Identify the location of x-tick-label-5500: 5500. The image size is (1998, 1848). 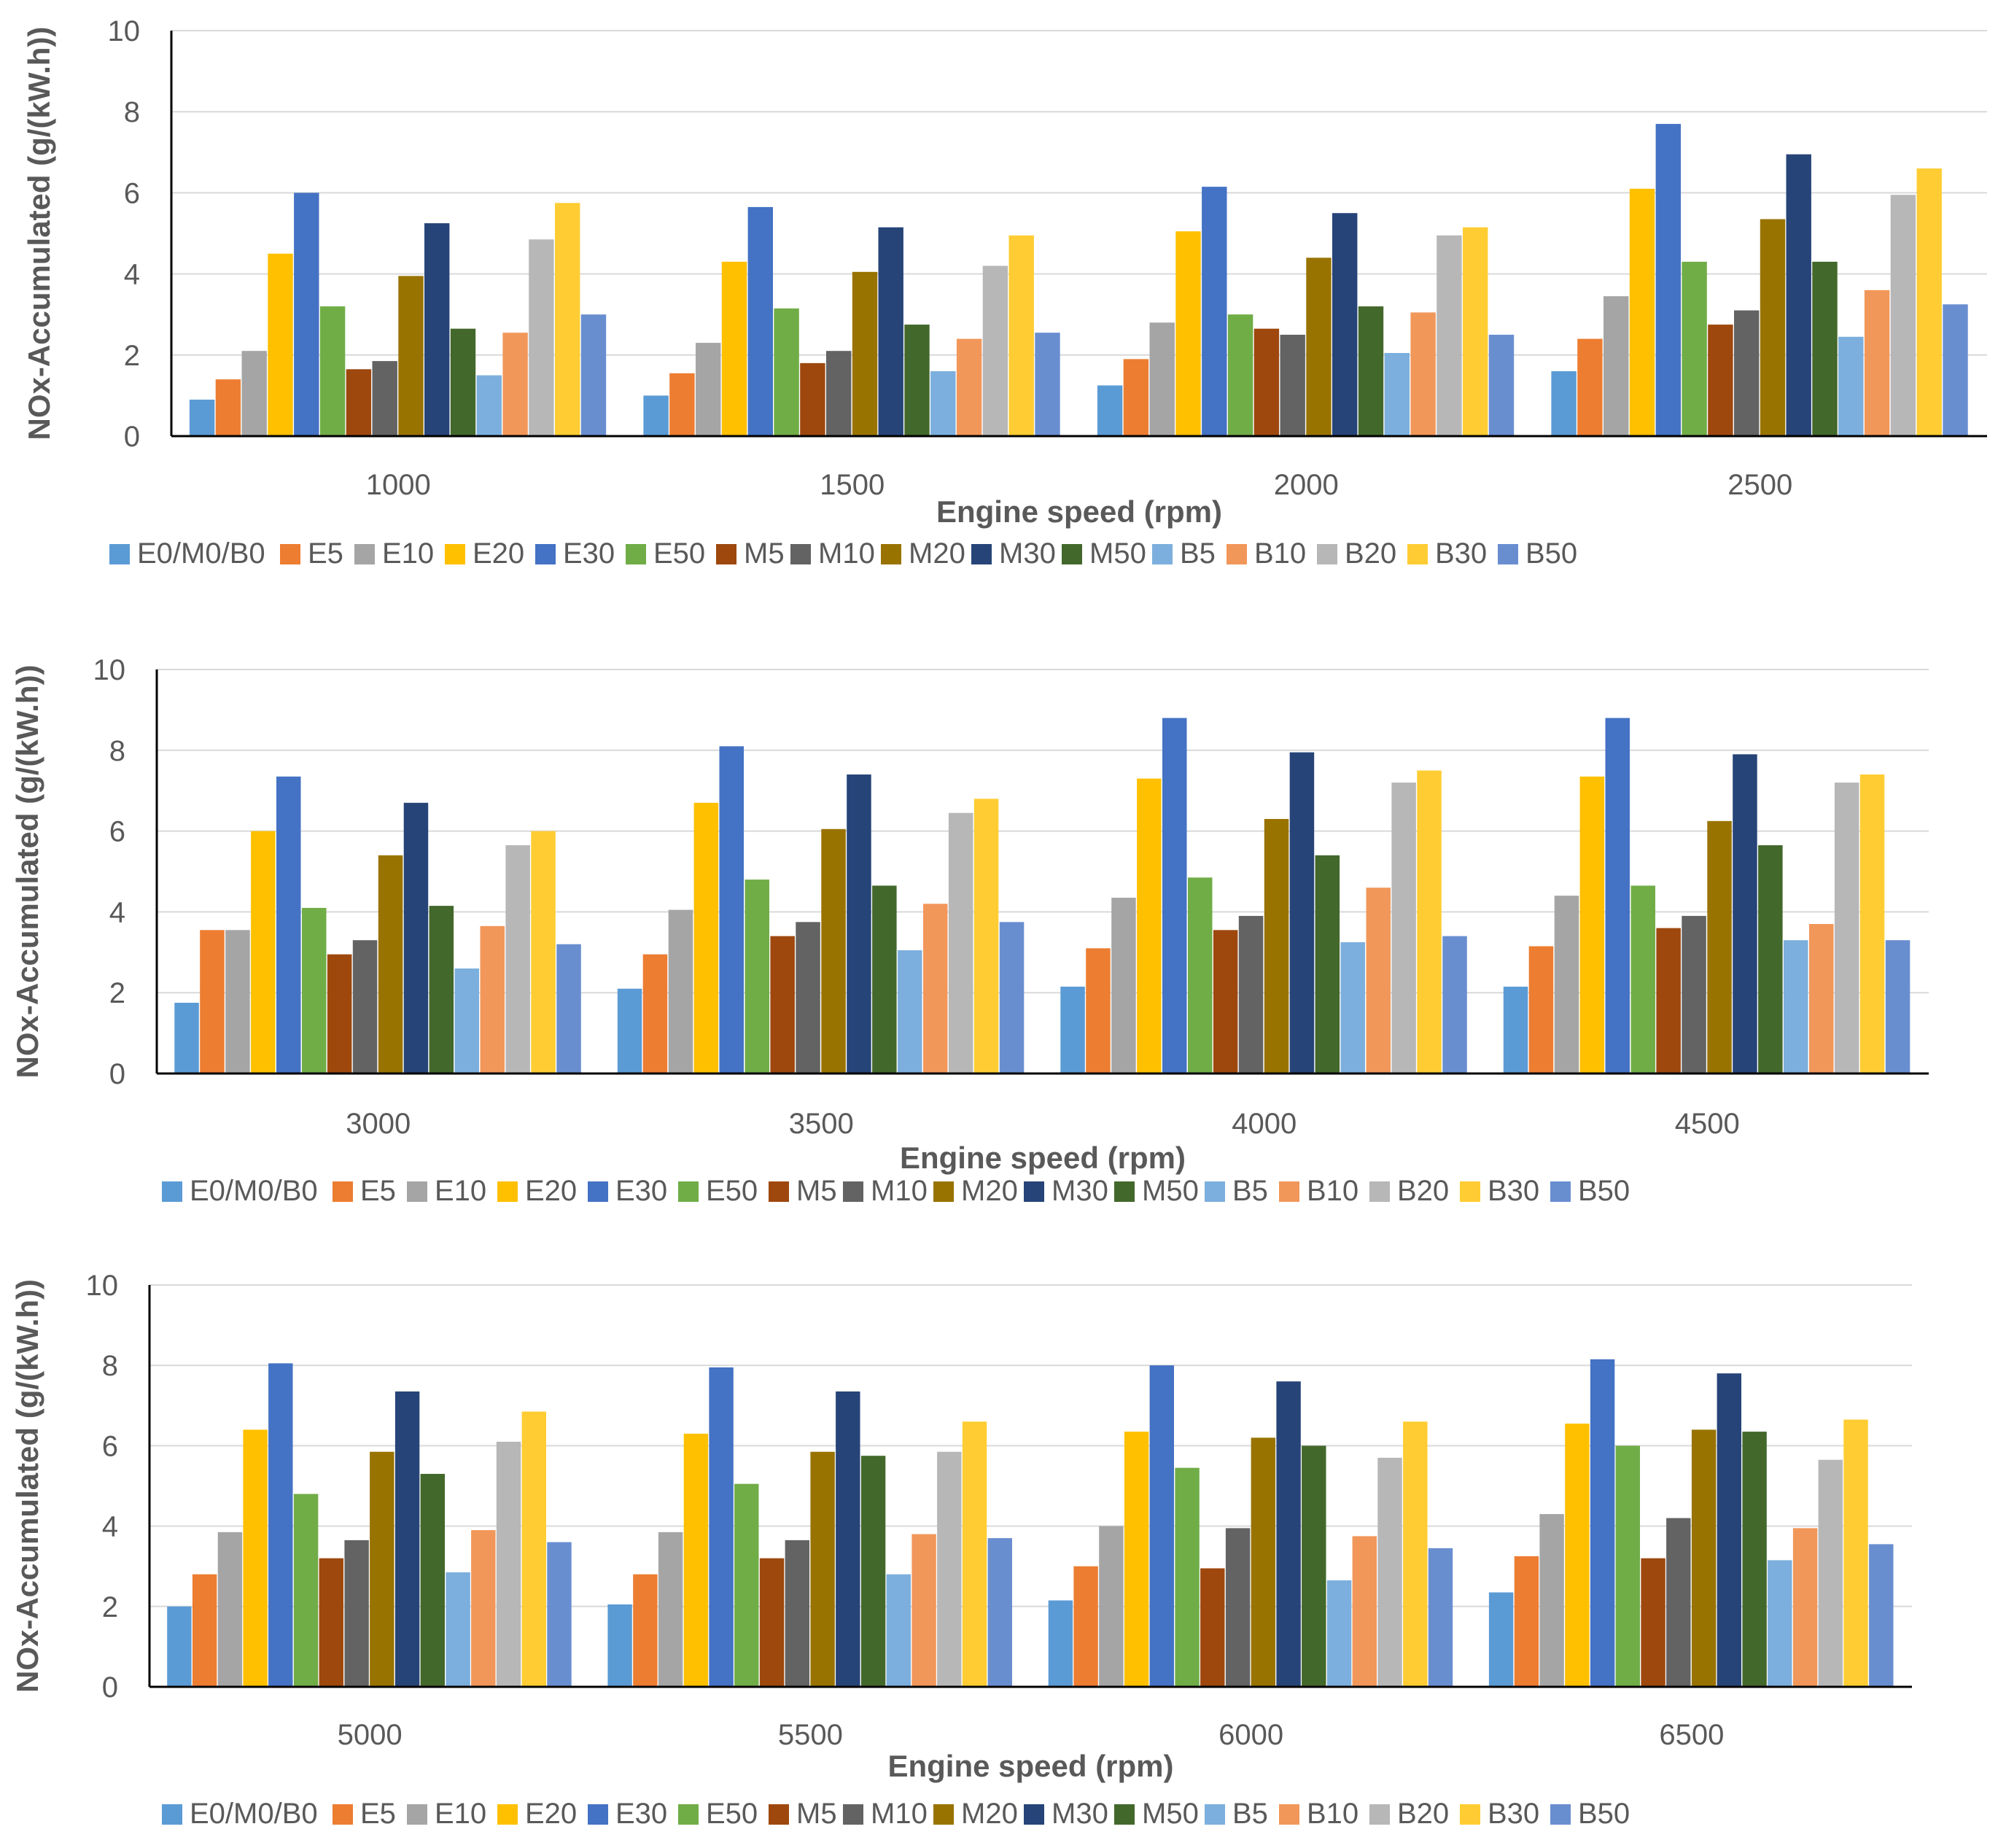
(811, 1735).